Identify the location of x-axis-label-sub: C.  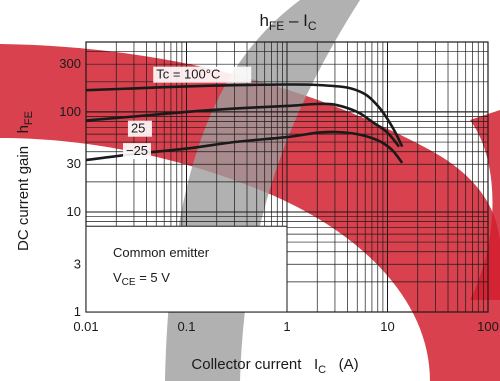
(322, 370).